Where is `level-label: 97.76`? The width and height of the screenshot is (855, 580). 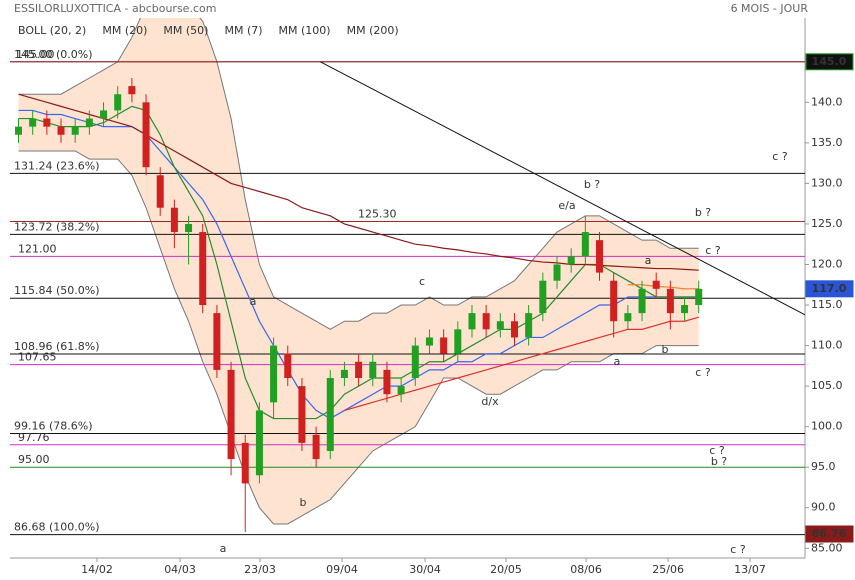 level-label: 97.76 is located at coordinates (34, 437).